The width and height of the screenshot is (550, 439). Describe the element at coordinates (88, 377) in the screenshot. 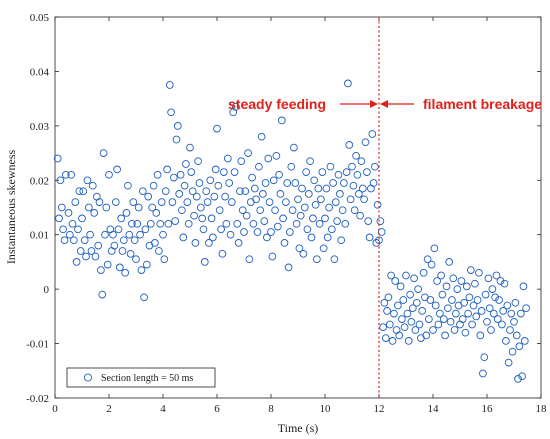

I see `legend-marker` at that location.